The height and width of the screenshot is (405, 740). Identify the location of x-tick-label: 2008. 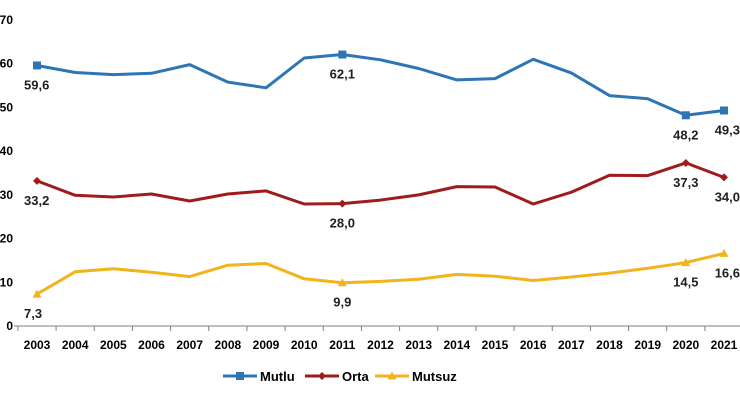
(227, 345).